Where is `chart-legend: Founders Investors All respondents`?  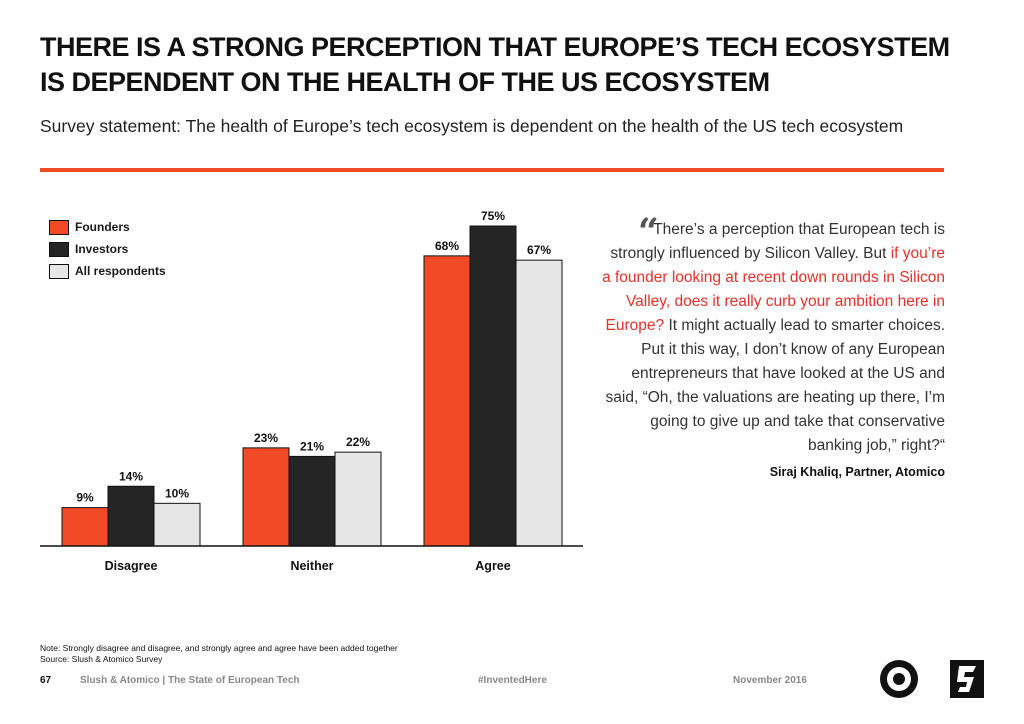 chart-legend: Founders Investors All respondents is located at coordinates (107, 249).